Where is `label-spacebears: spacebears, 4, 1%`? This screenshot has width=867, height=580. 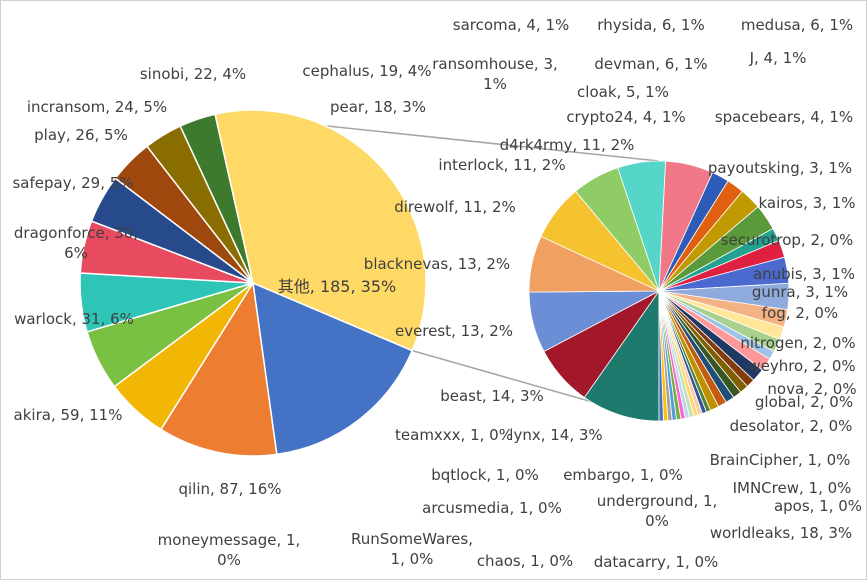 label-spacebears: spacebears, 4, 1% is located at coordinates (784, 117).